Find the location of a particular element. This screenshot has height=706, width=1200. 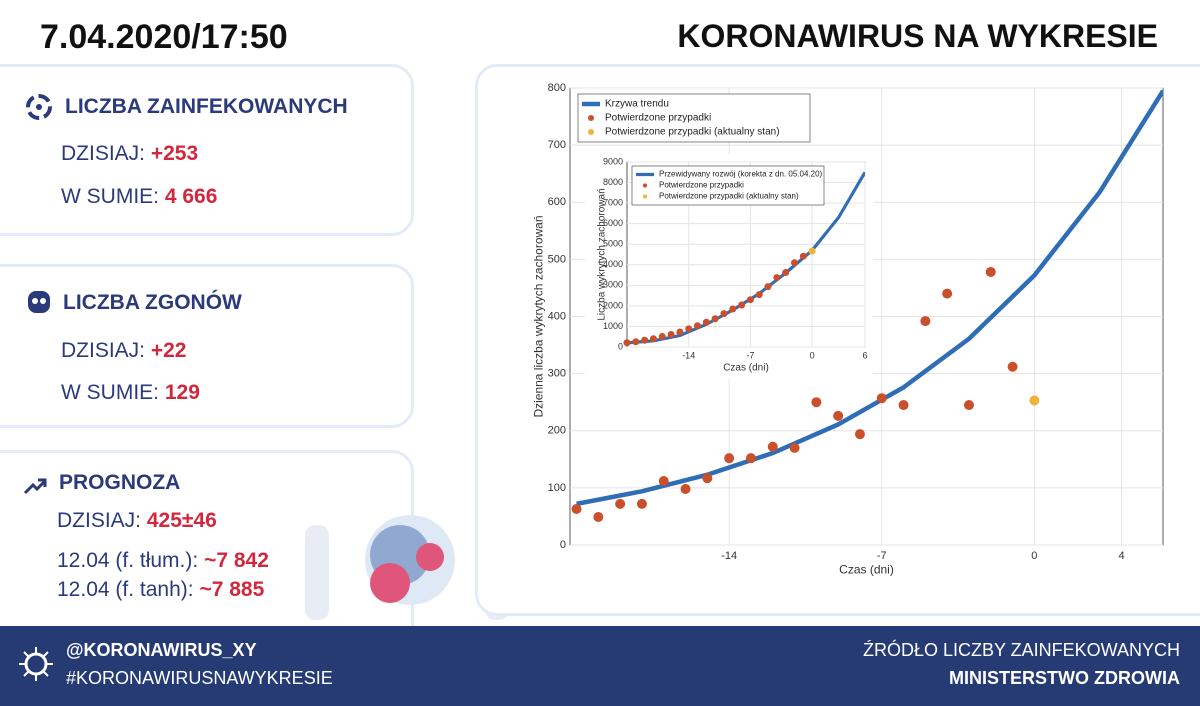

skull-icon is located at coordinates (39, 302).